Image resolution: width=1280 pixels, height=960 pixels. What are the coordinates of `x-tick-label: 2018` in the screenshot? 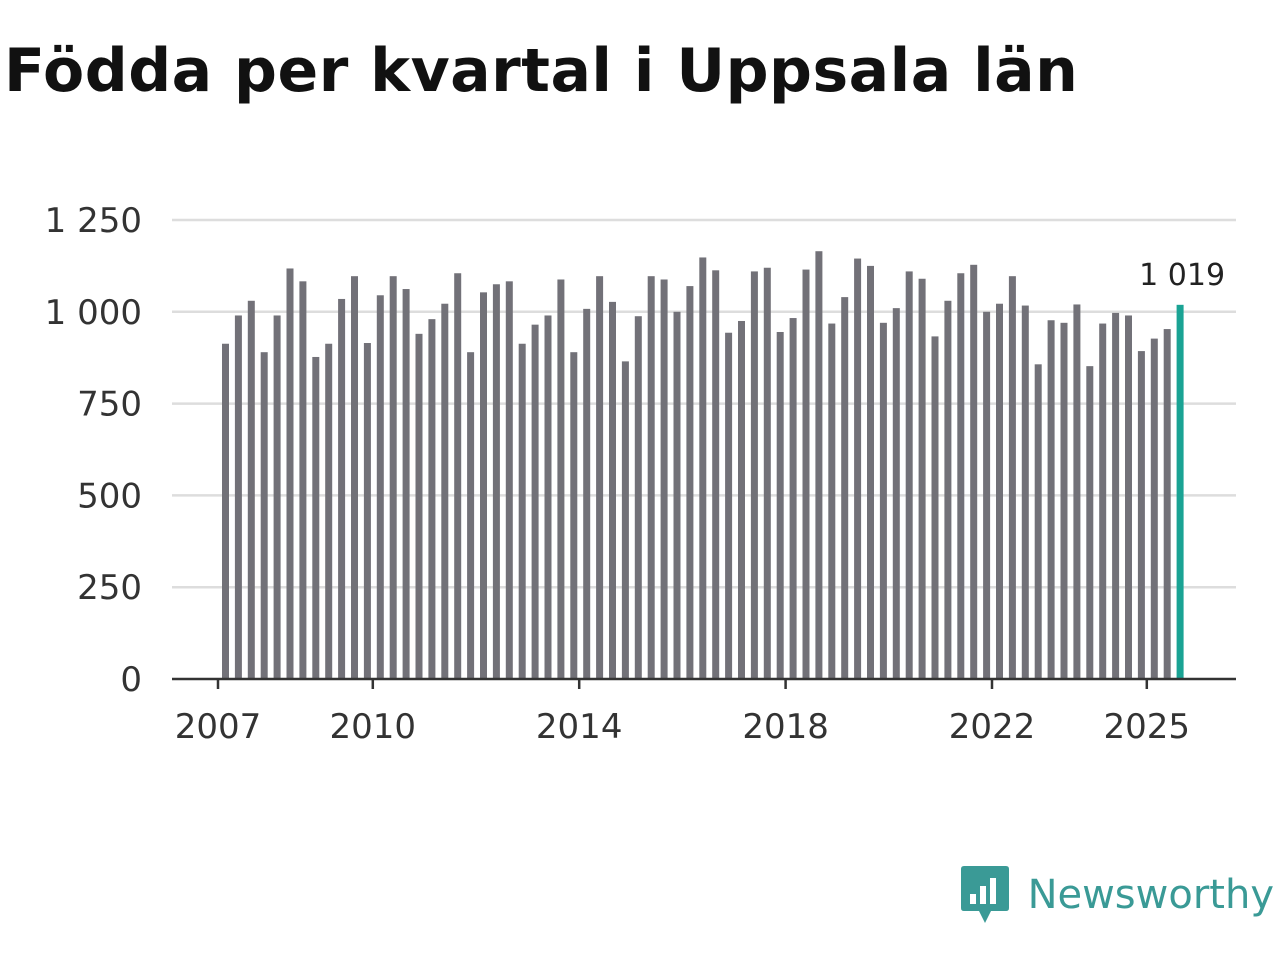 It's located at (785, 727).